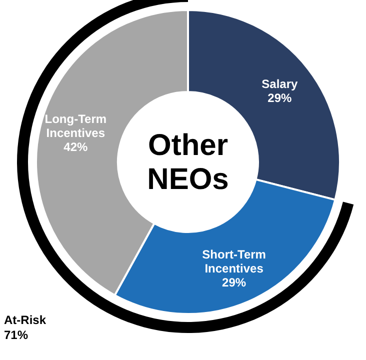 The image size is (366, 360). Describe the element at coordinates (188, 162) in the screenshot. I see `text: Other NEOs` at that location.